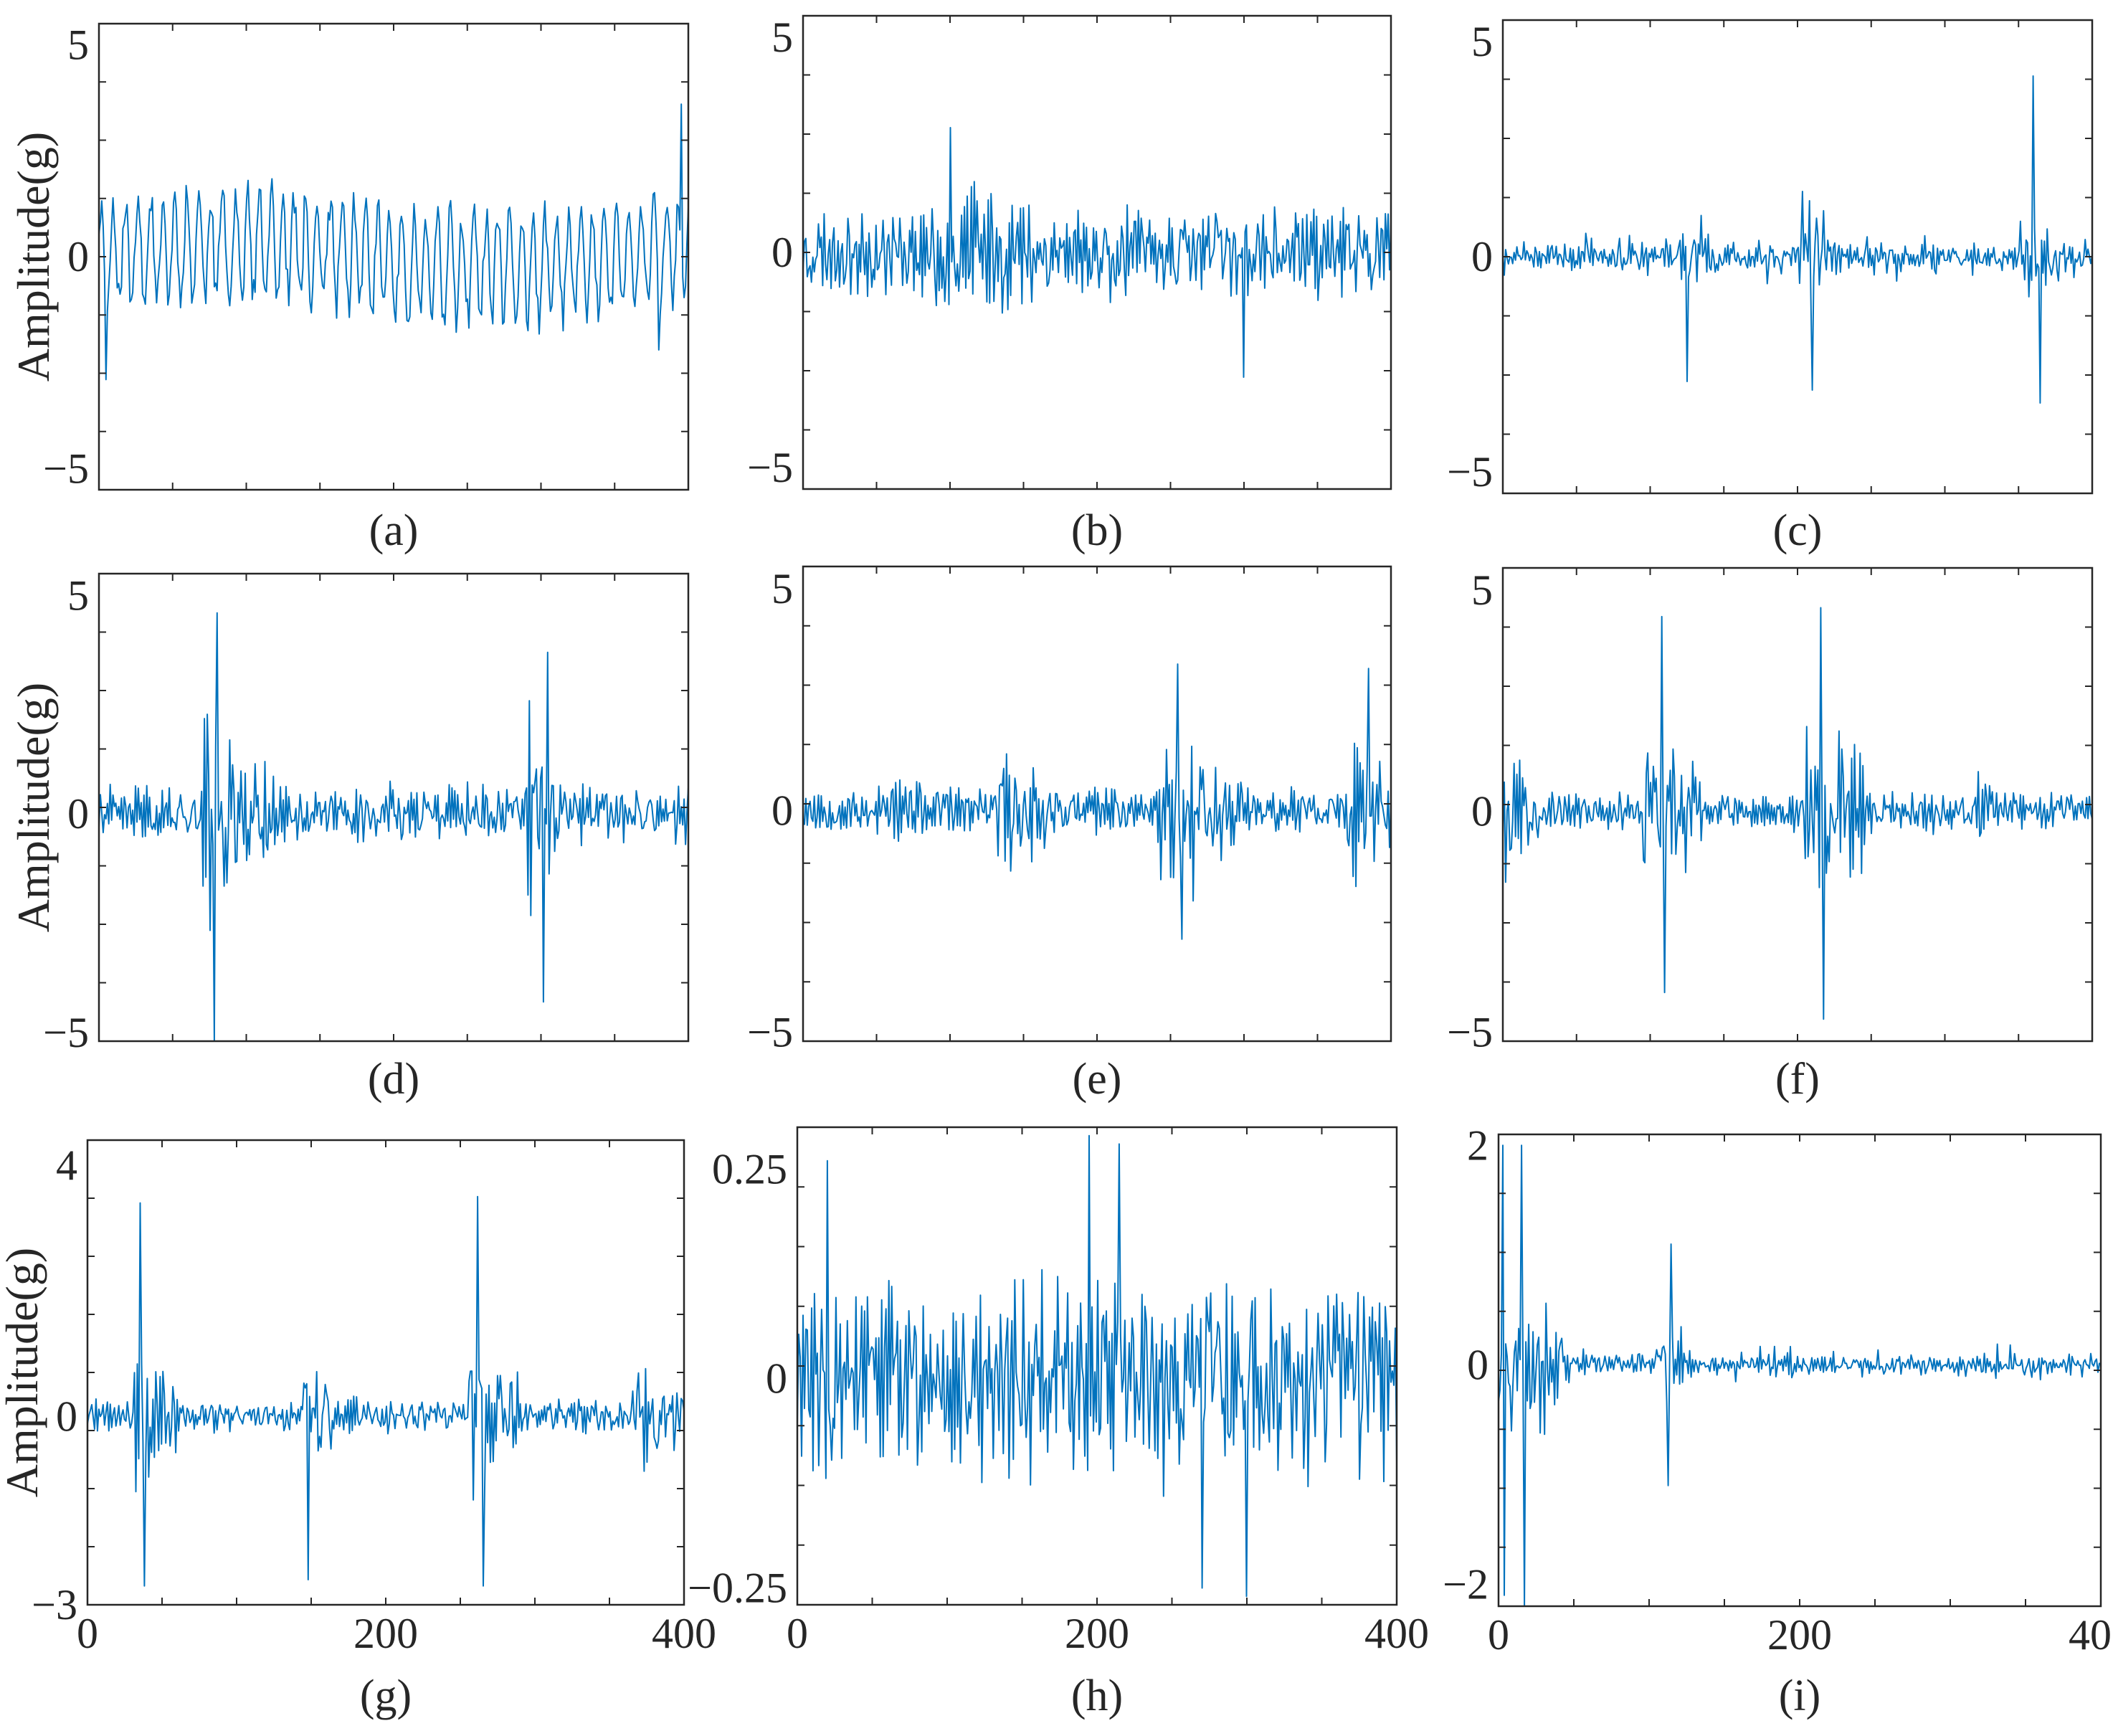 This screenshot has width=2113, height=1736. What do you see at coordinates (1097, 1696) in the screenshot?
I see `panel-caption: (h)` at bounding box center [1097, 1696].